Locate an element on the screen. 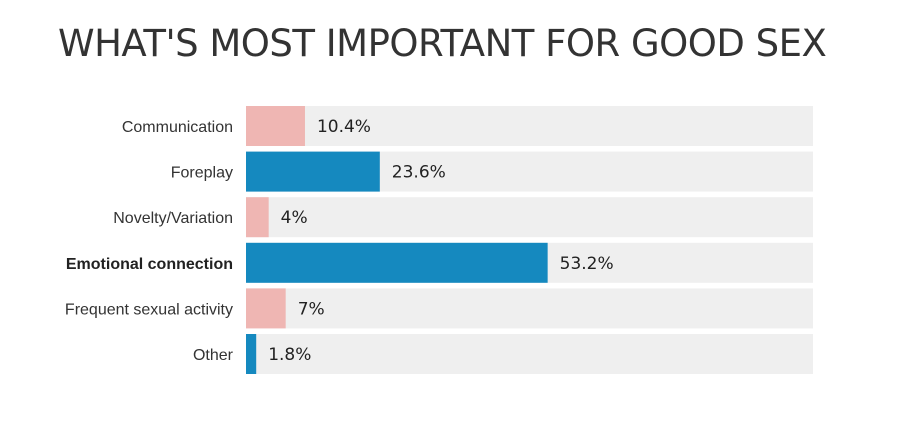  bar-track-other is located at coordinates (529, 354).